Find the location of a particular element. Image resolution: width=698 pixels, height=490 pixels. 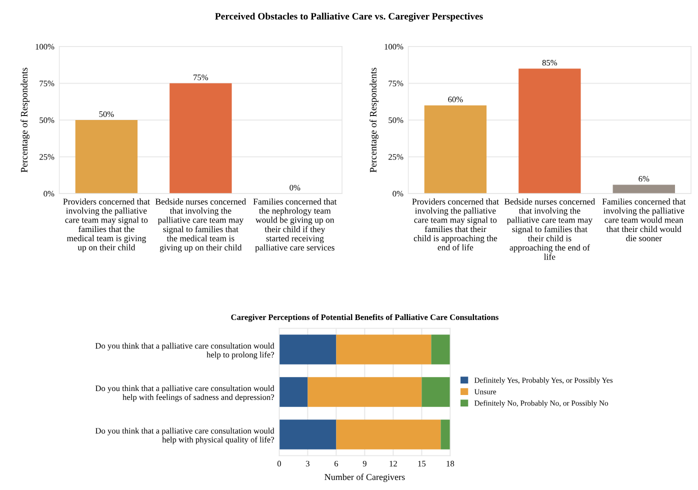

x-tick-label: Bedside nurses concerned that involving the palliative care team may signal to families that their child is approaching the end of life is located at coordinates (549, 229).